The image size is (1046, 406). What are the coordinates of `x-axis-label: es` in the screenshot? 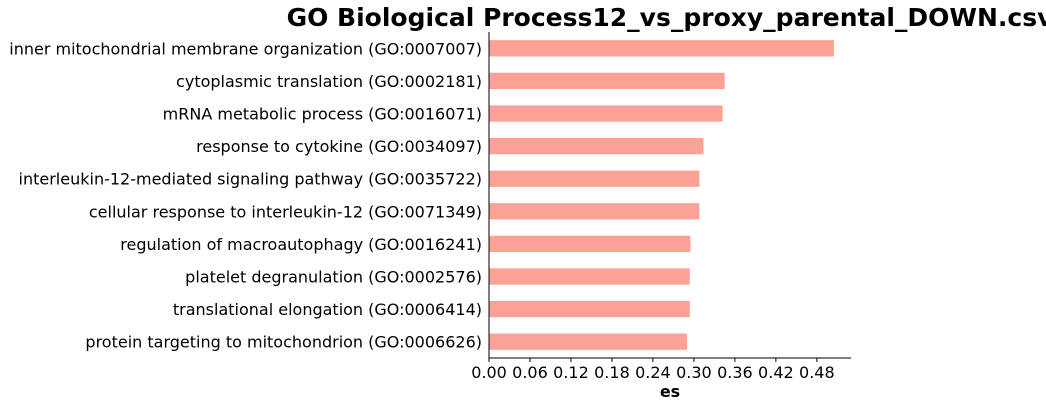 It's located at (670, 391).